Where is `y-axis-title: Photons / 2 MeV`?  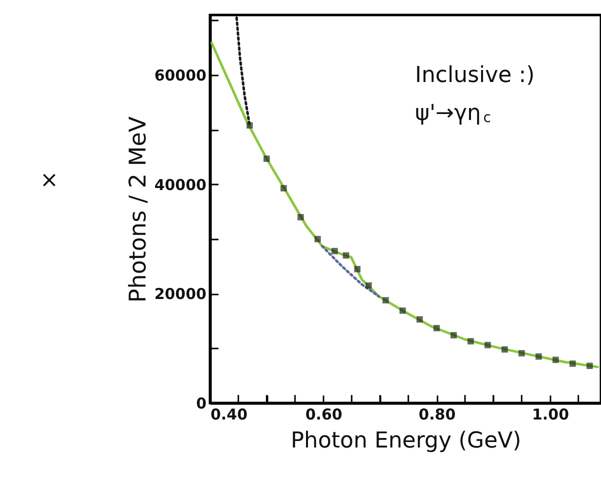 y-axis-title: Photons / 2 MeV is located at coordinates (138, 209).